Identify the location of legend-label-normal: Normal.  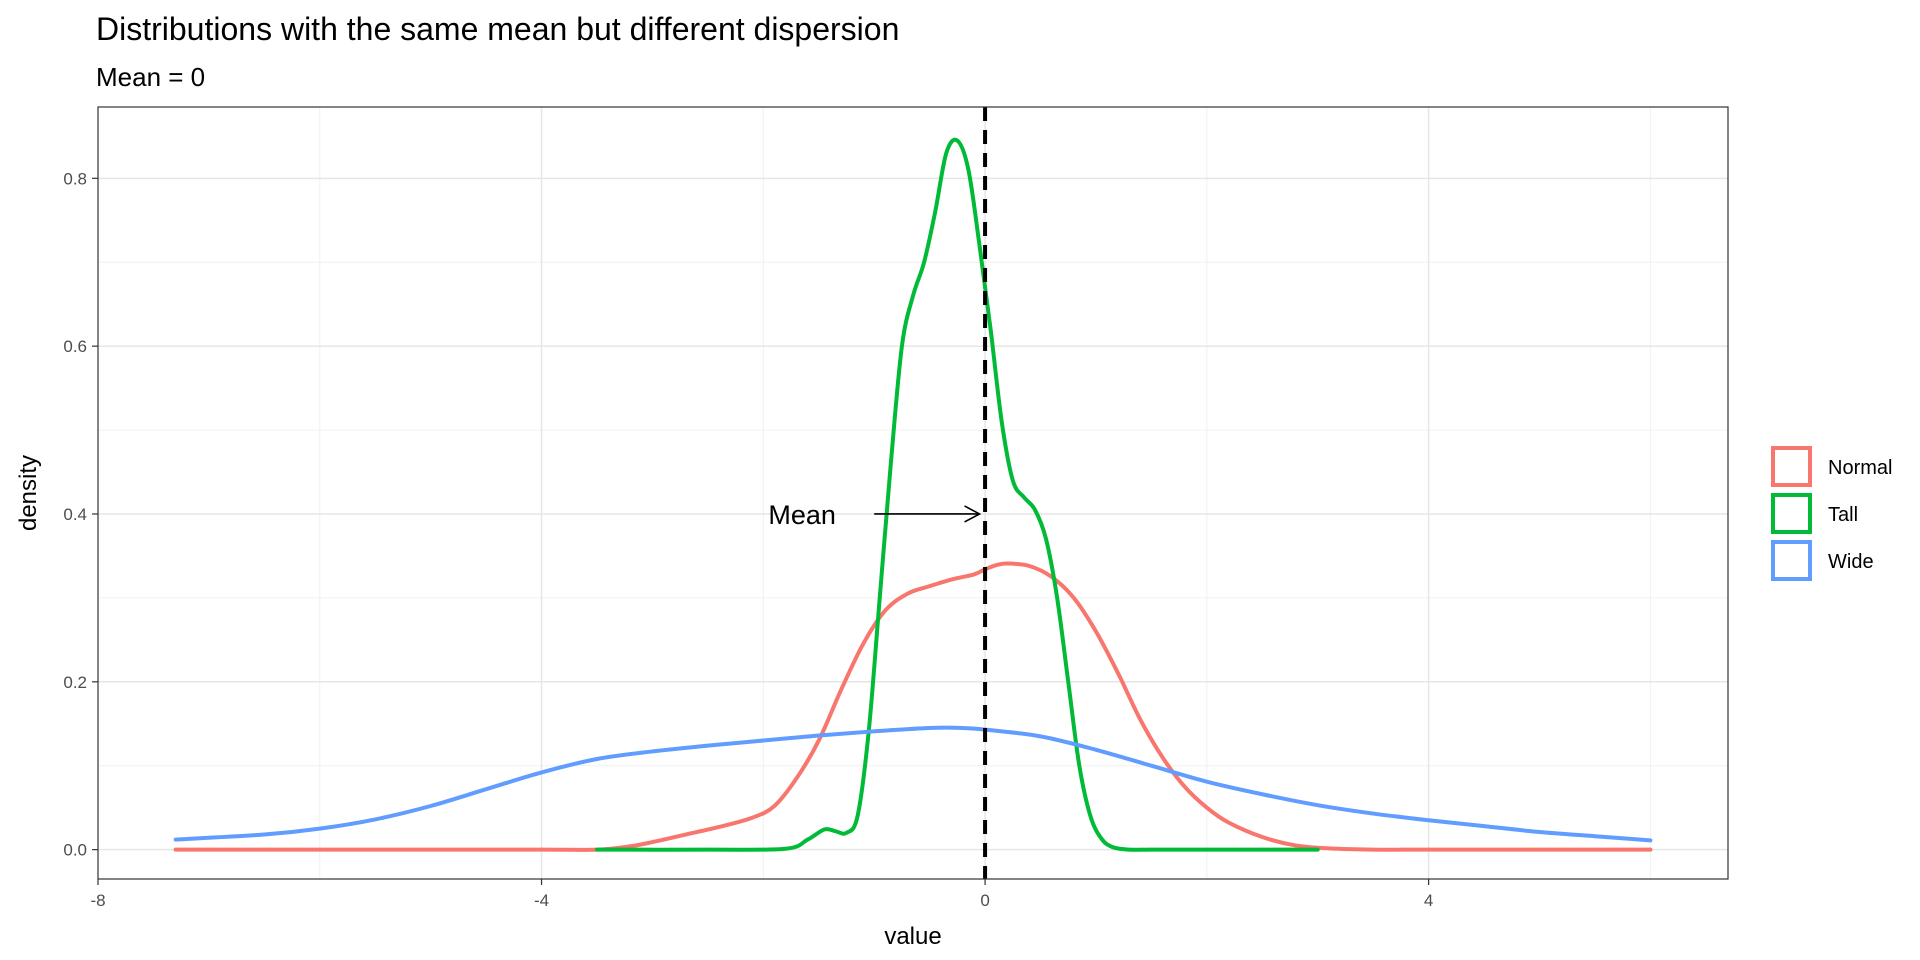
(1860, 468).